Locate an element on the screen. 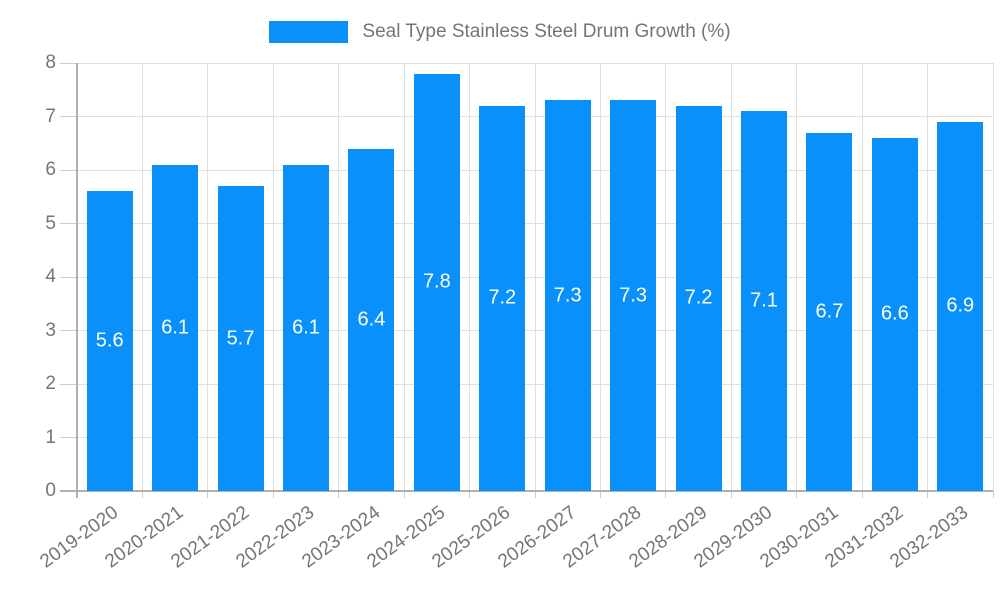 Image resolution: width=1000 pixels, height=600 pixels. x-axis-label: 2020-2021 is located at coordinates (144, 537).